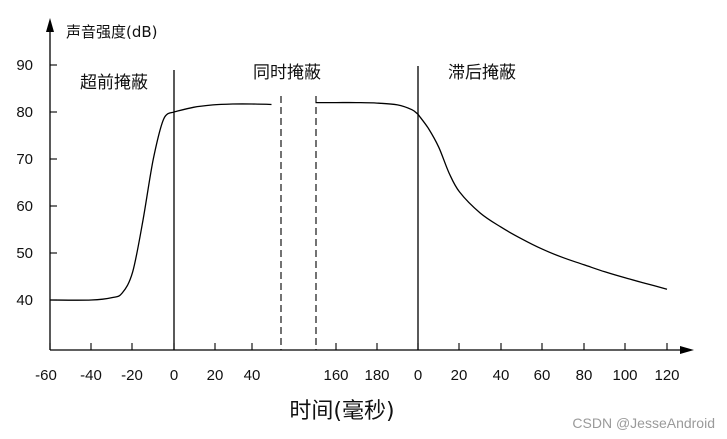  I want to click on region-label-simul: 同时掩蔽, so click(287, 73).